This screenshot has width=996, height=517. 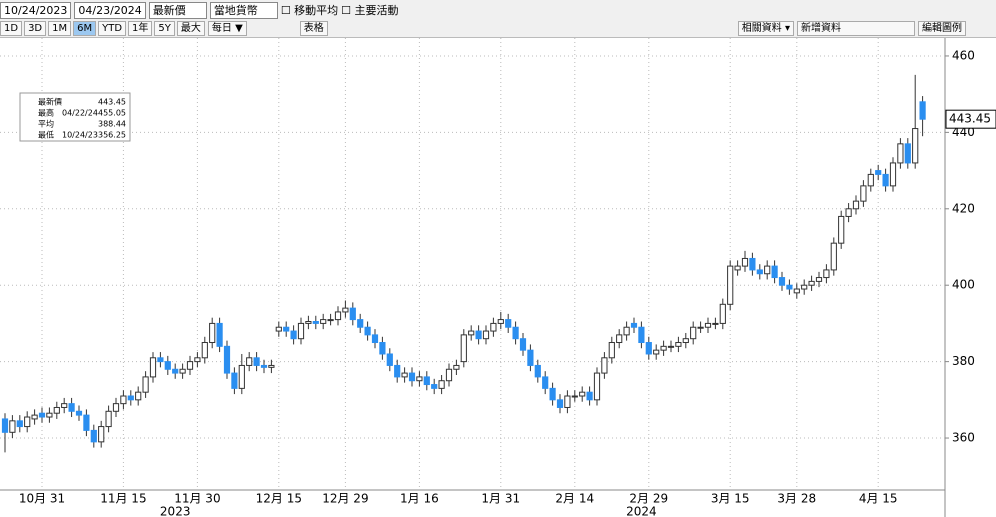 What do you see at coordinates (190, 28) in the screenshot?
I see `range-button: 最大` at bounding box center [190, 28].